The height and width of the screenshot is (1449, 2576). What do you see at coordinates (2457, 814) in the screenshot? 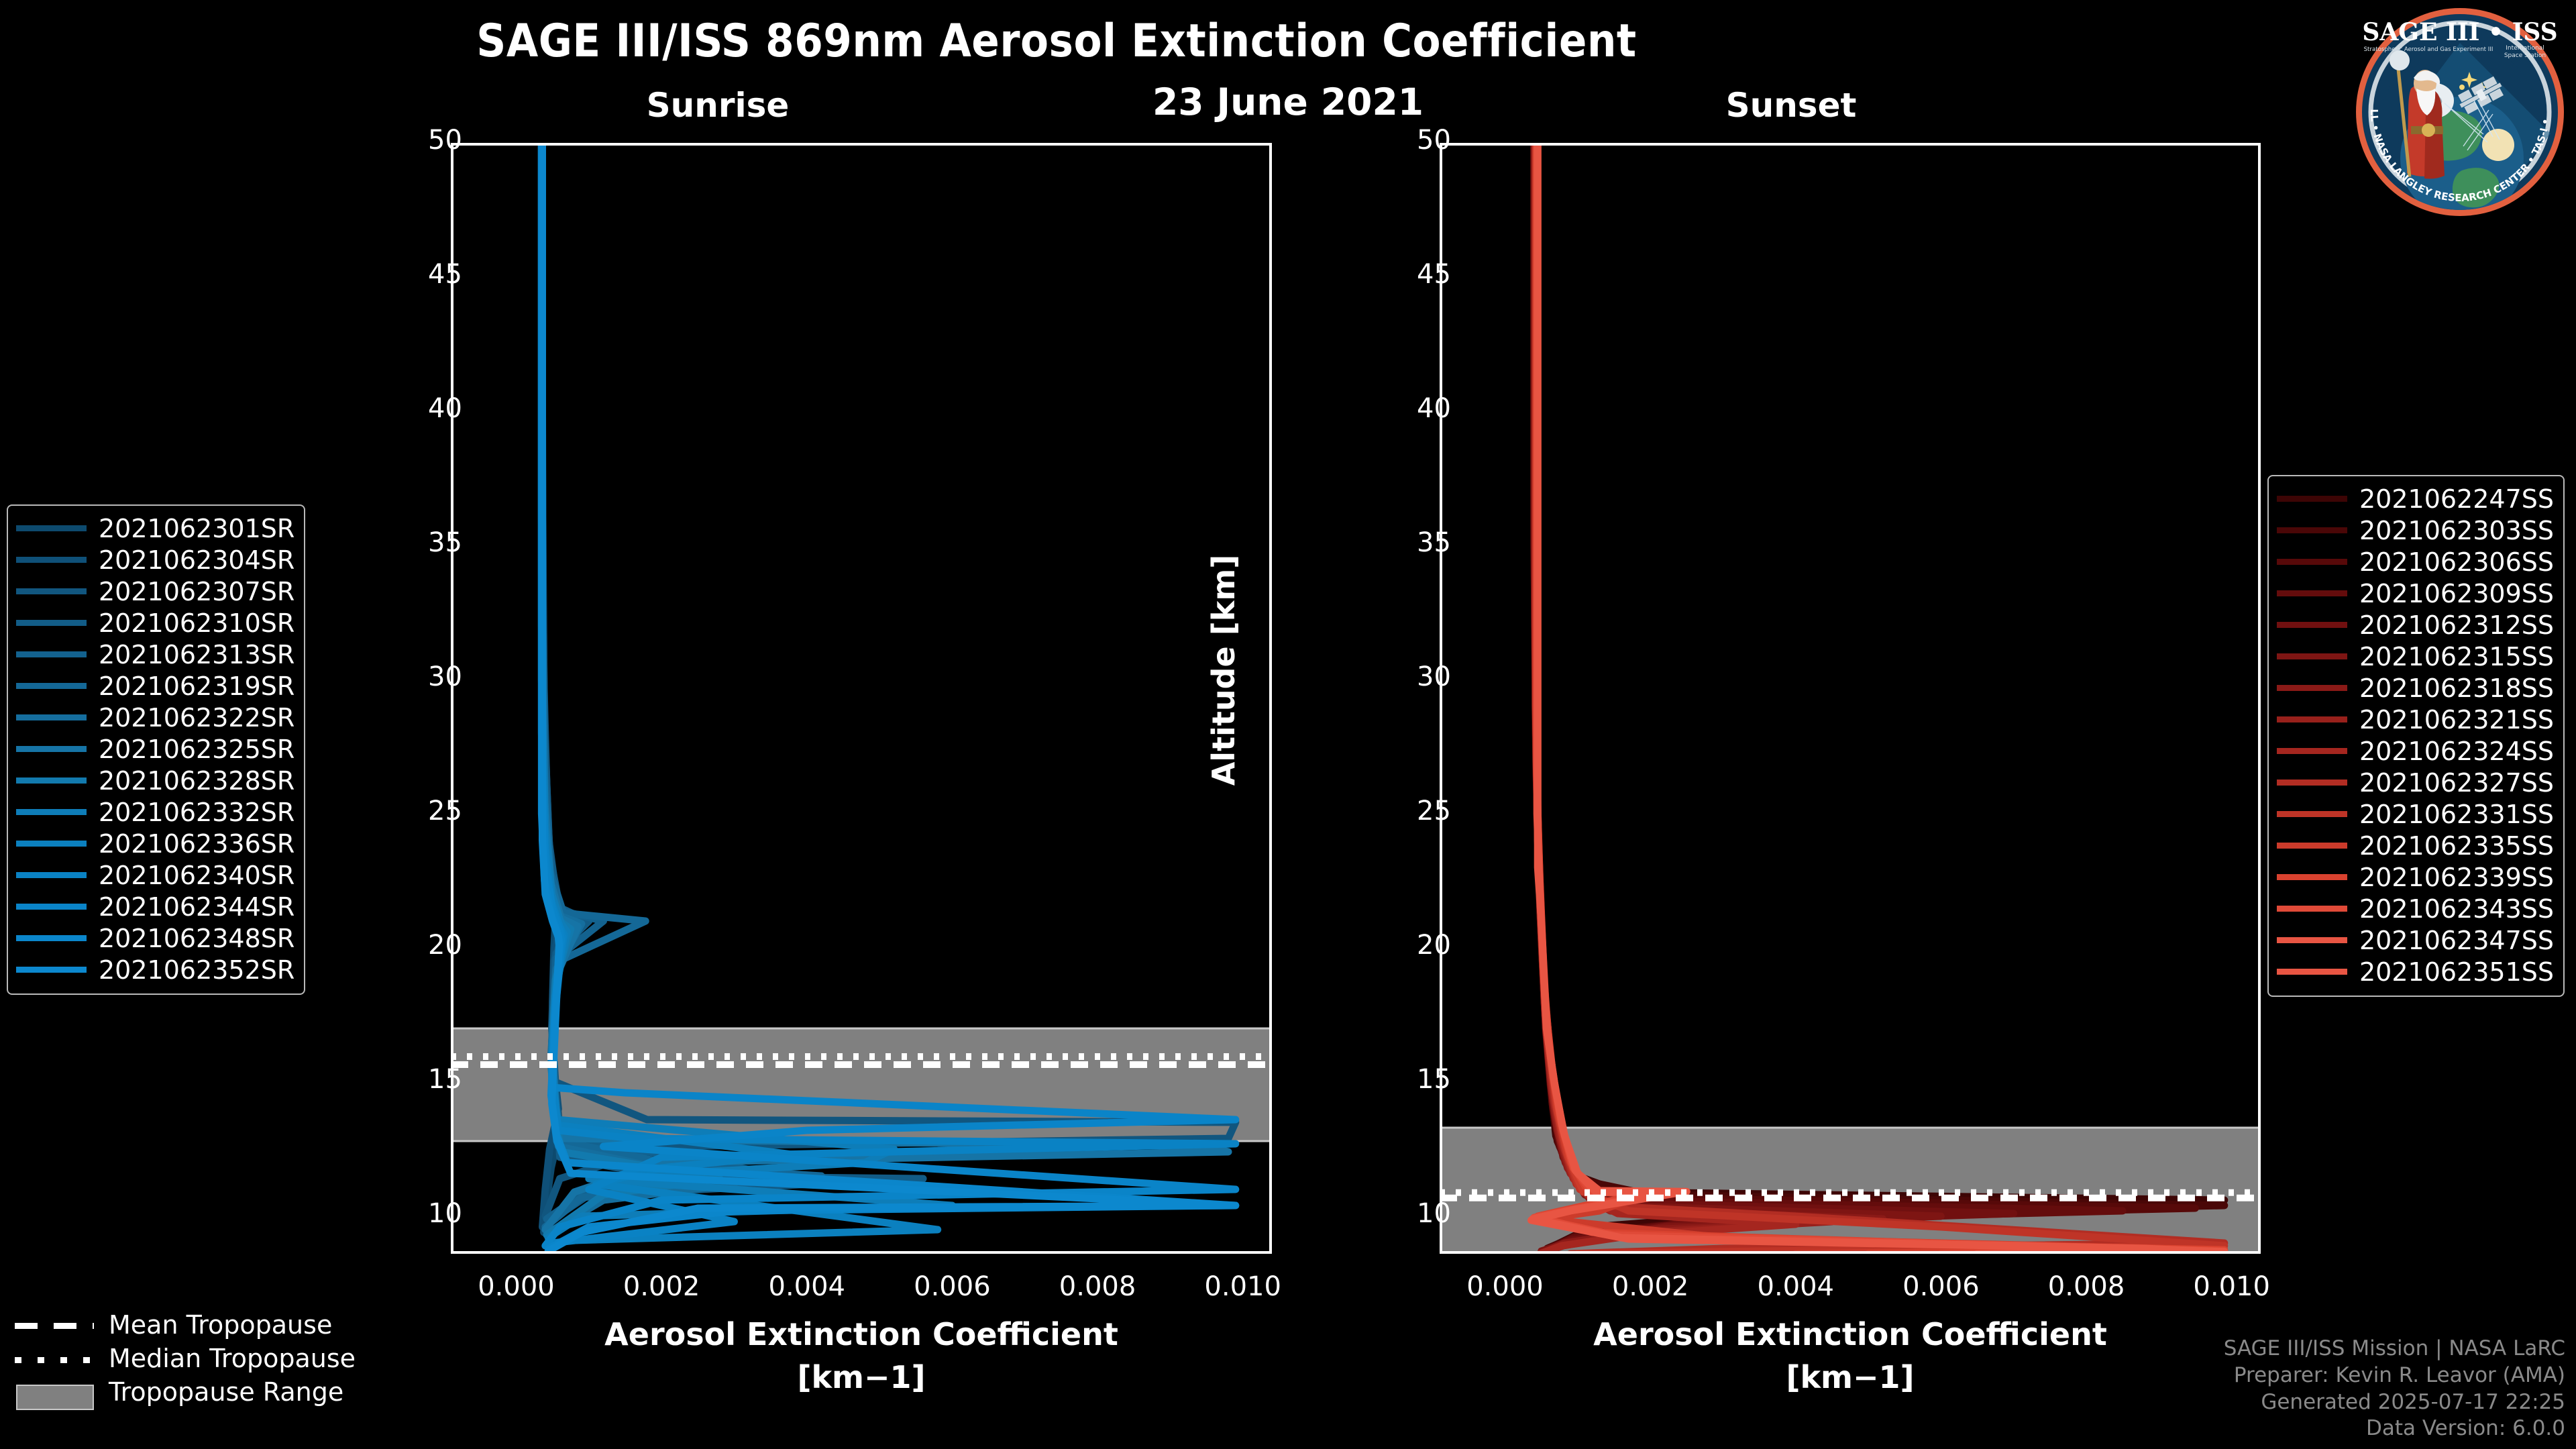
I see `legend-item-label: 2021062331SS` at bounding box center [2457, 814].